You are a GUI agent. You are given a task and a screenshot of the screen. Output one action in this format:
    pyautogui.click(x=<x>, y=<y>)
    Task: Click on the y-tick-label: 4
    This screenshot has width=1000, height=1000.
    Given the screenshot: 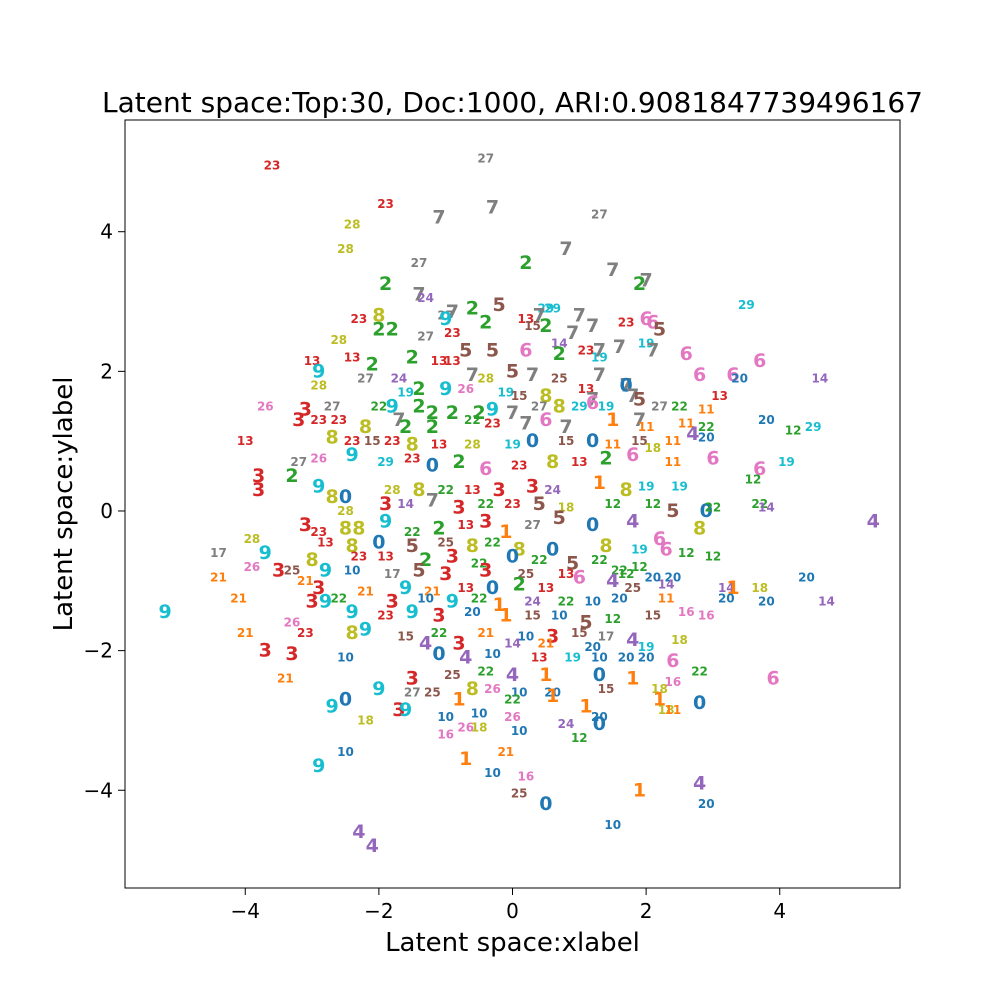 What is the action you would take?
    pyautogui.click(x=106, y=232)
    